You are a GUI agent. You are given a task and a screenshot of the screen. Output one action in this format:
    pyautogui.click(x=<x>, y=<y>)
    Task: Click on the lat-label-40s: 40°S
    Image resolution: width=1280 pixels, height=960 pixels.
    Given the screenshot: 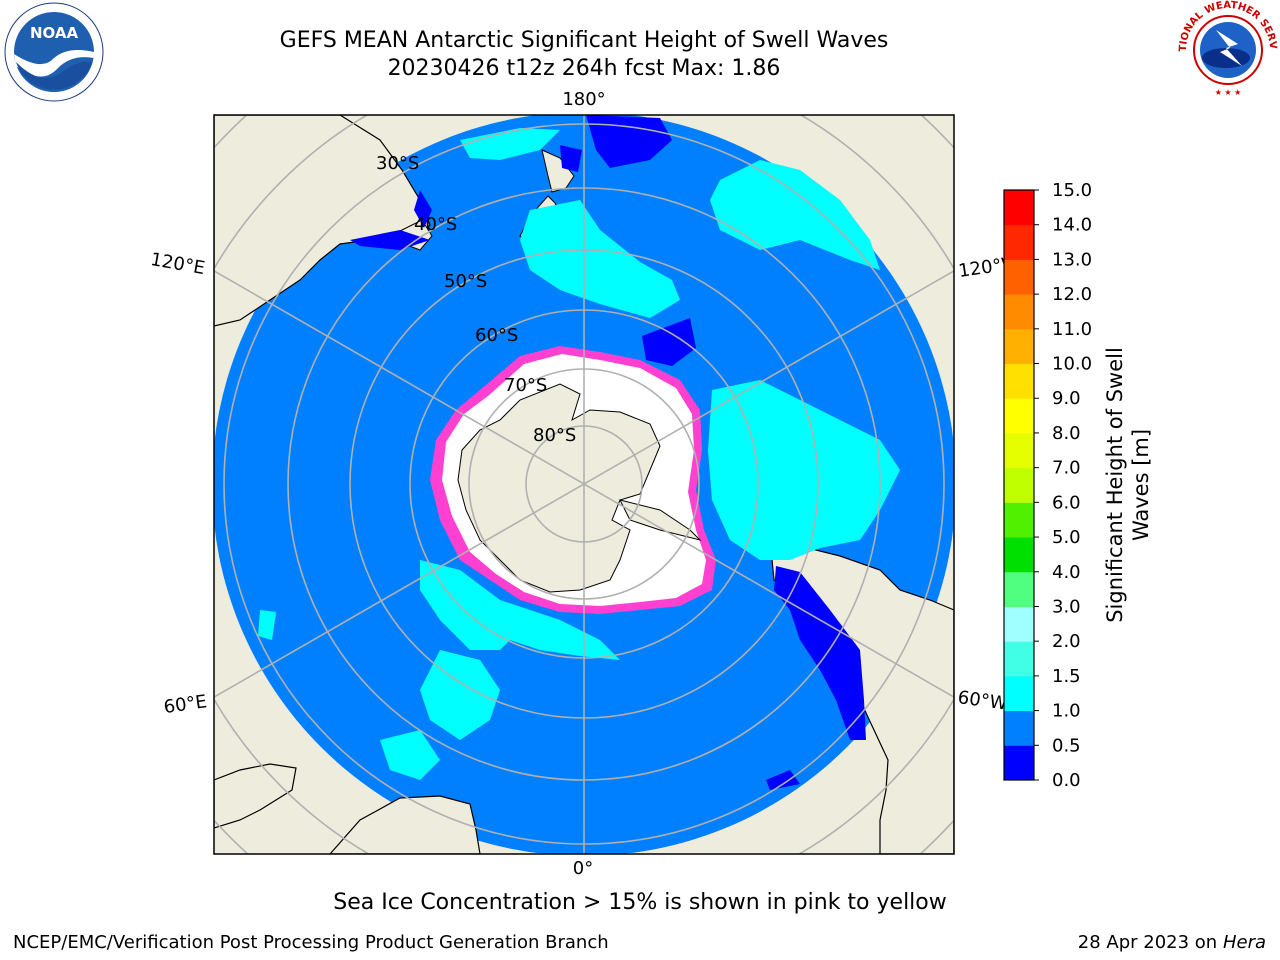 What is the action you would take?
    pyautogui.click(x=435, y=224)
    